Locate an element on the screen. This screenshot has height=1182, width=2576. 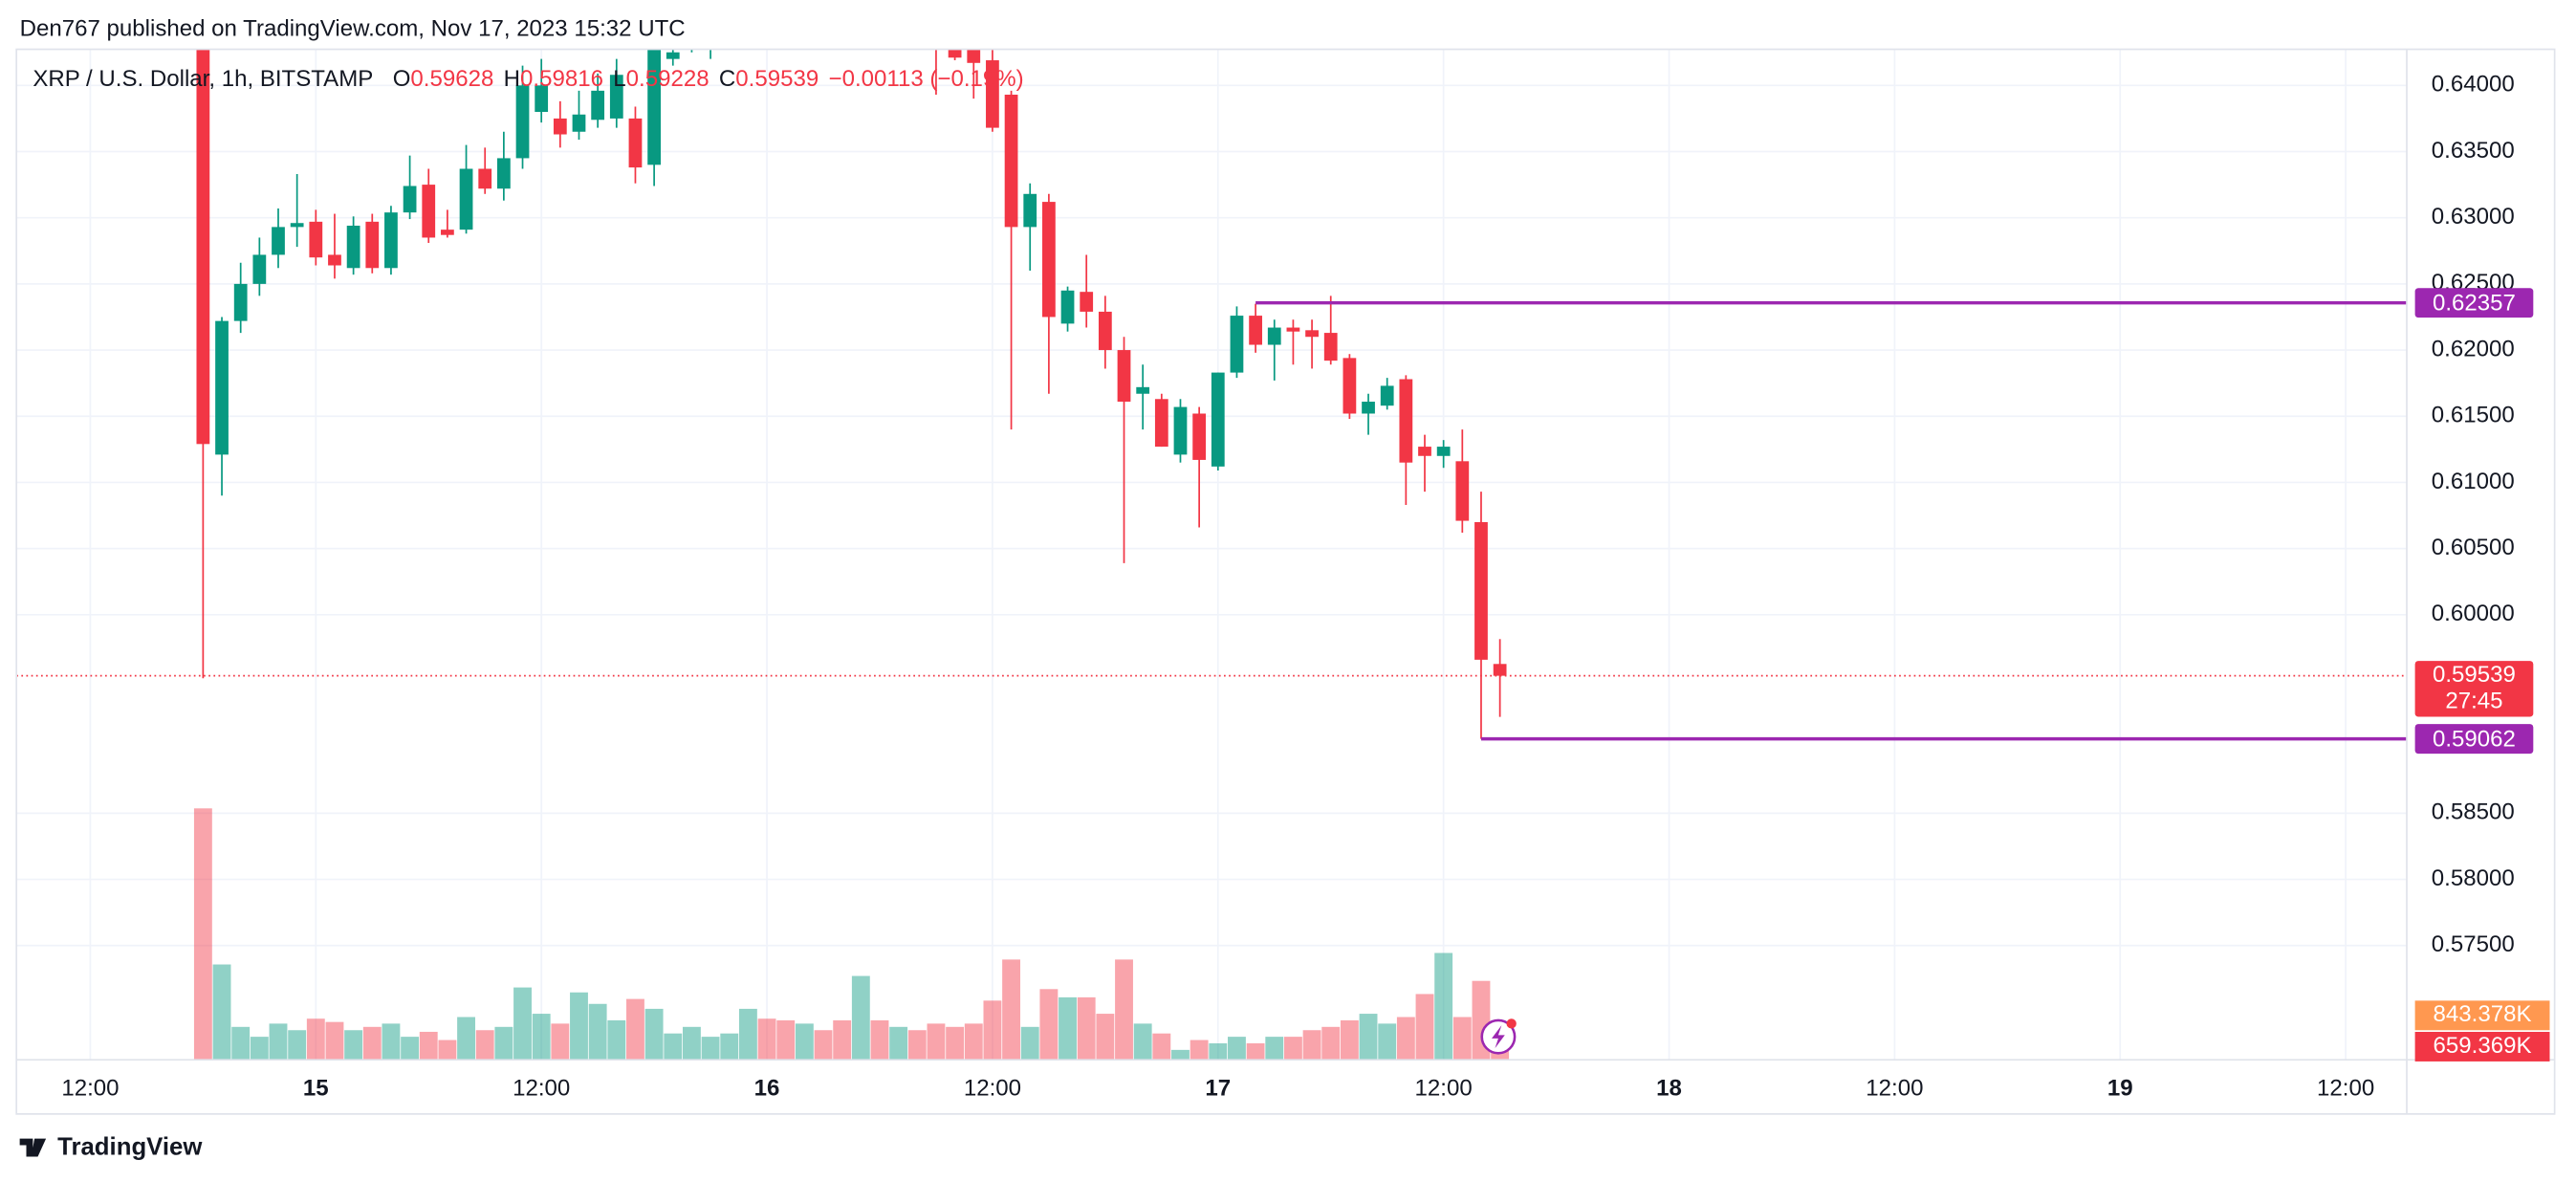
legend-key: C is located at coordinates (727, 80).